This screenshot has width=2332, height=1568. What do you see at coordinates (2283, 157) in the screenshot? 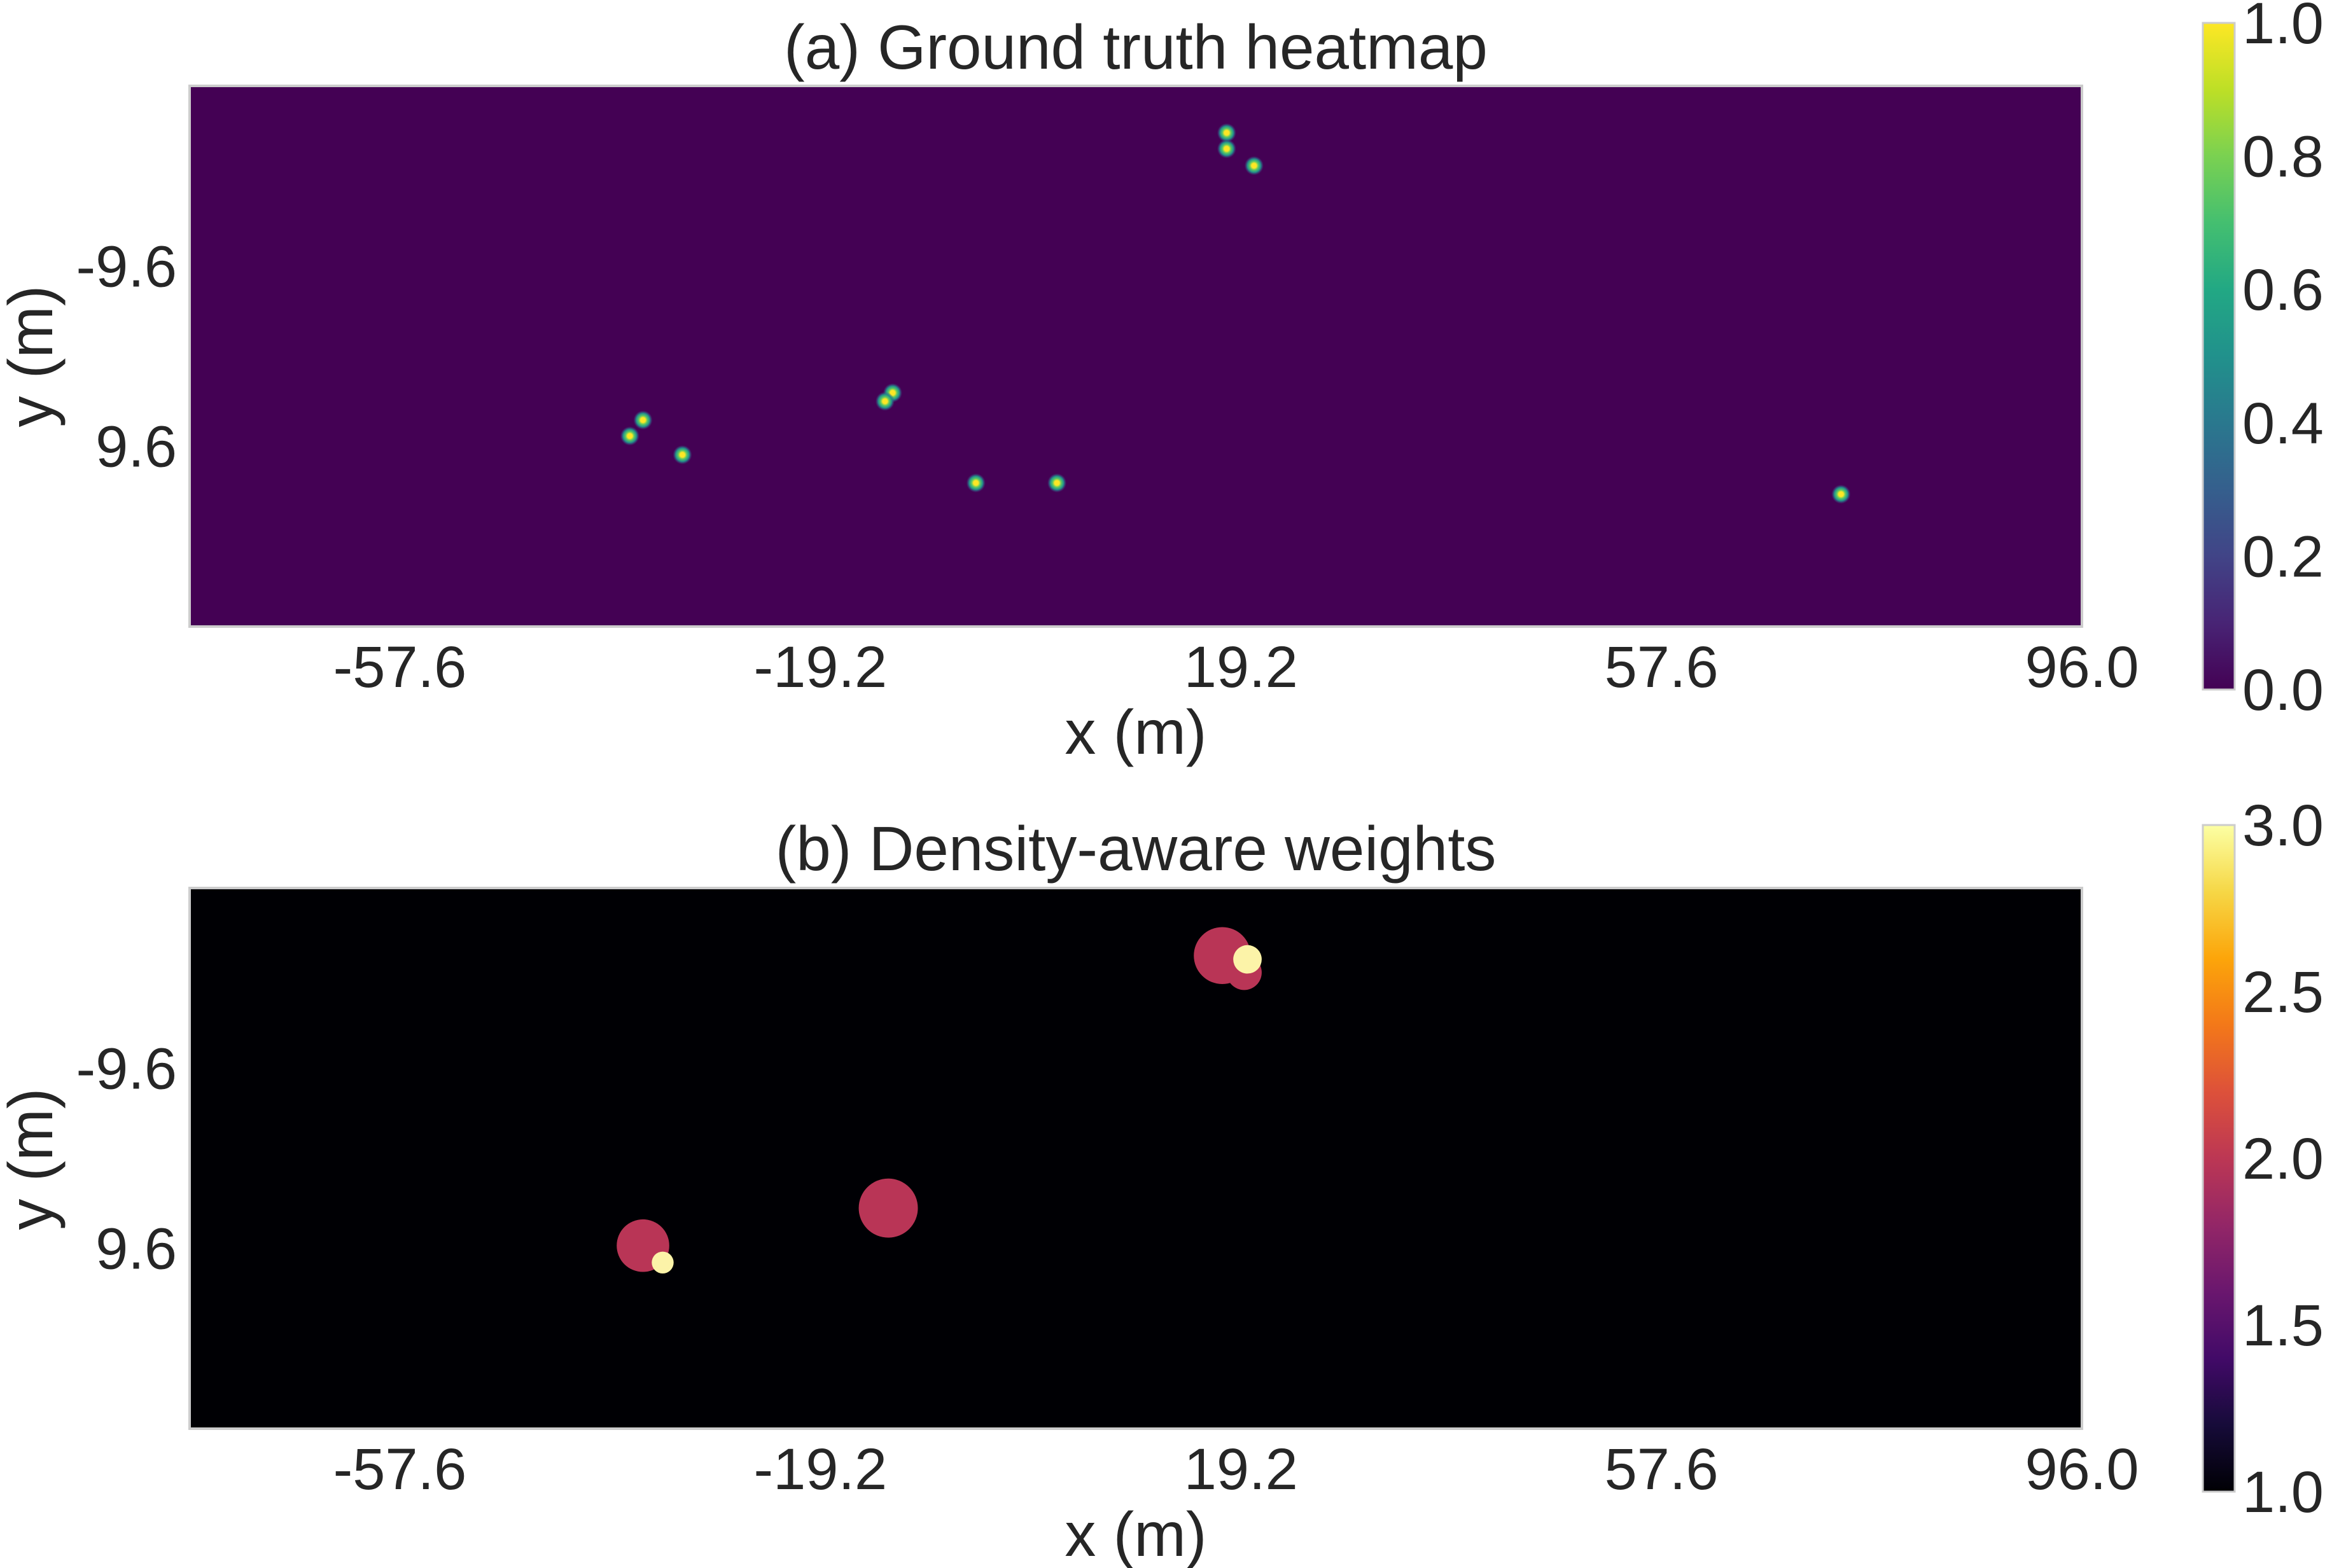
I see `colorbar-tick-label: 0.8` at bounding box center [2283, 157].